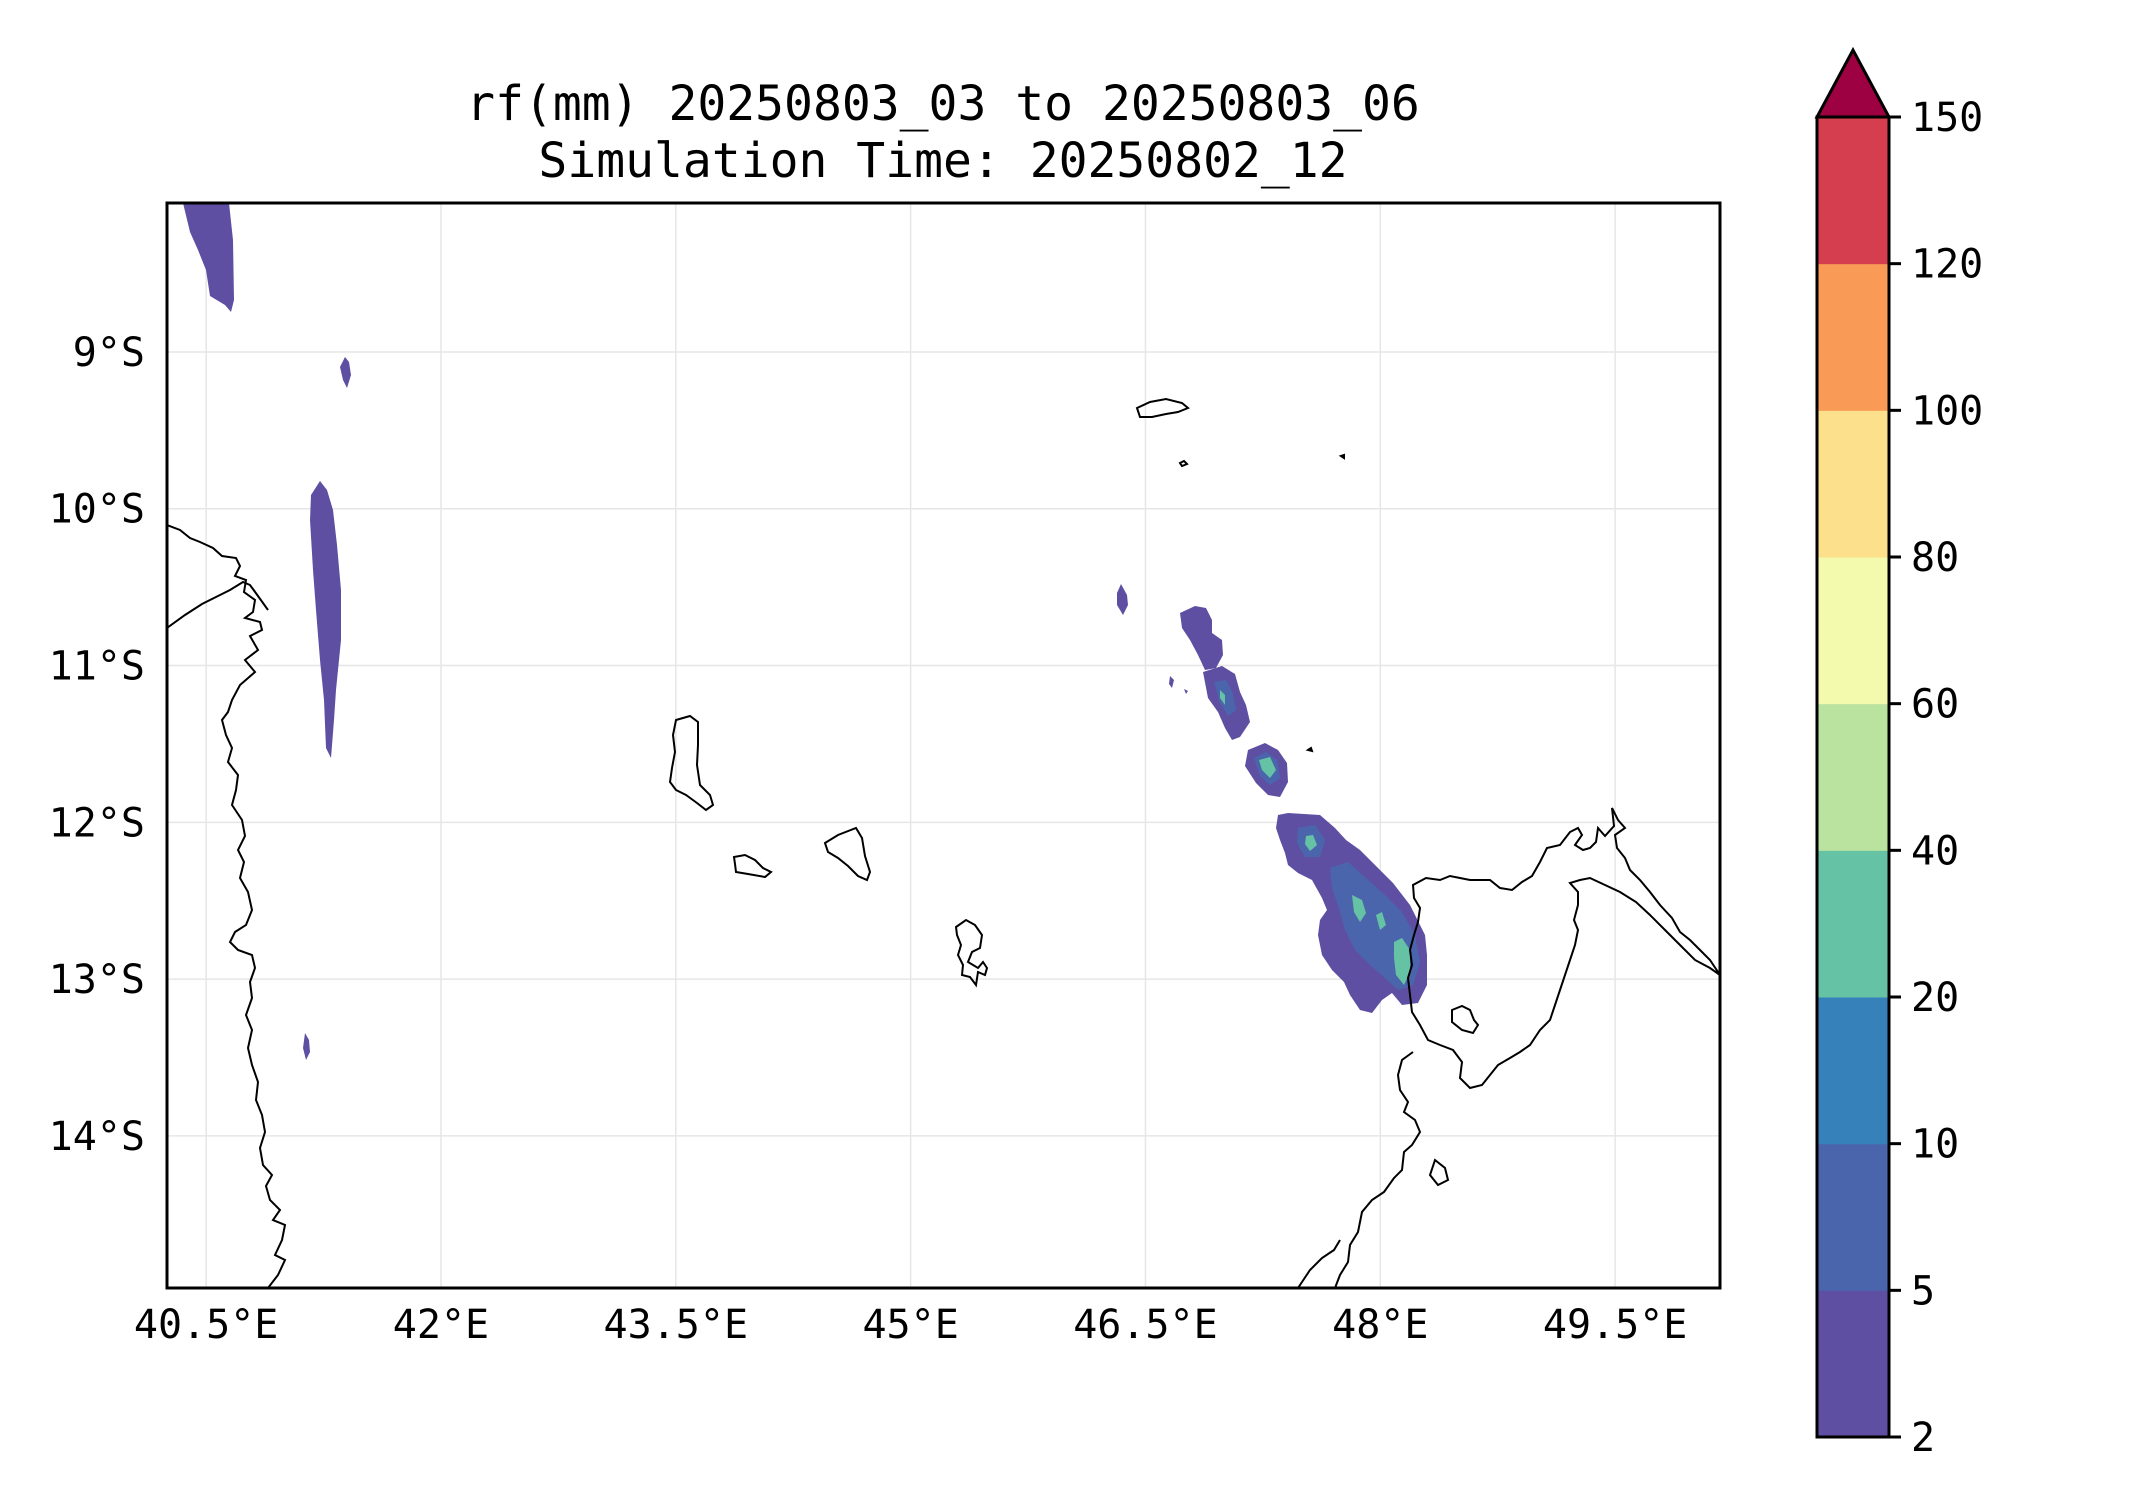  What do you see at coordinates (943, 104) in the screenshot?
I see `title-line-1: rf(mm) 20250803_03 to 20250803_06` at bounding box center [943, 104].